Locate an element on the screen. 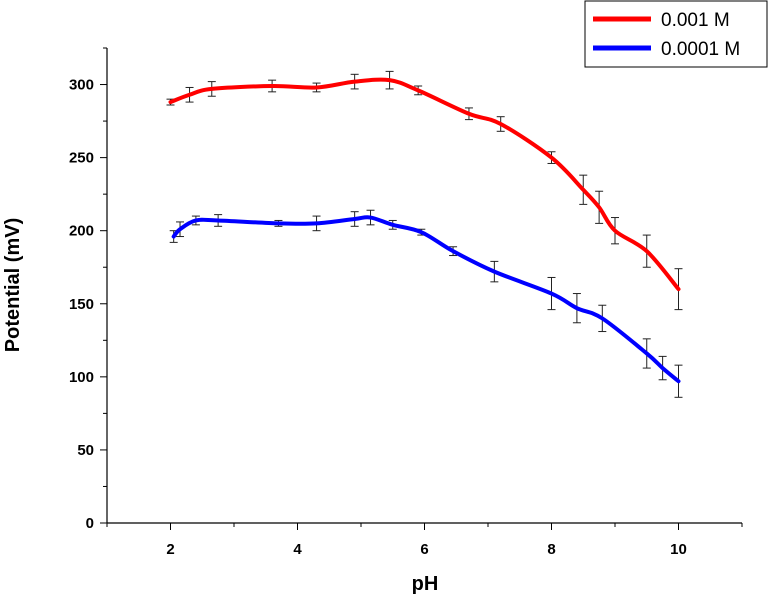  y-tick-label: 50 is located at coordinates (85, 450).